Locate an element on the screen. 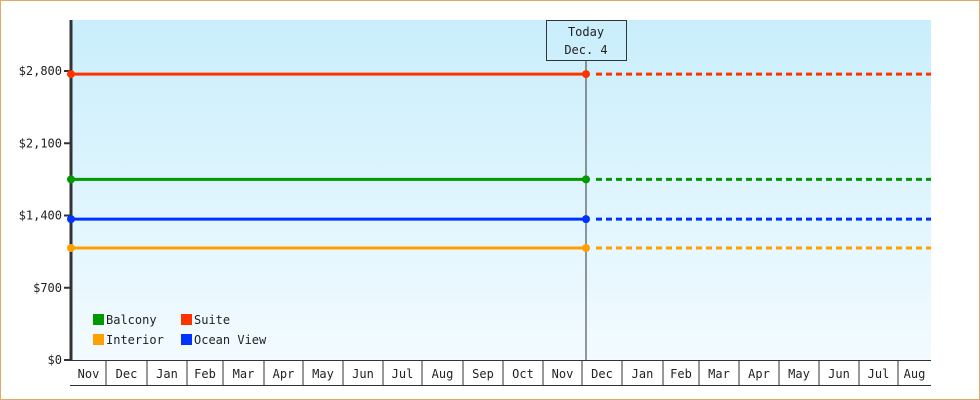 This screenshot has width=980, height=400. today-date: Dec. 4 is located at coordinates (585, 50).